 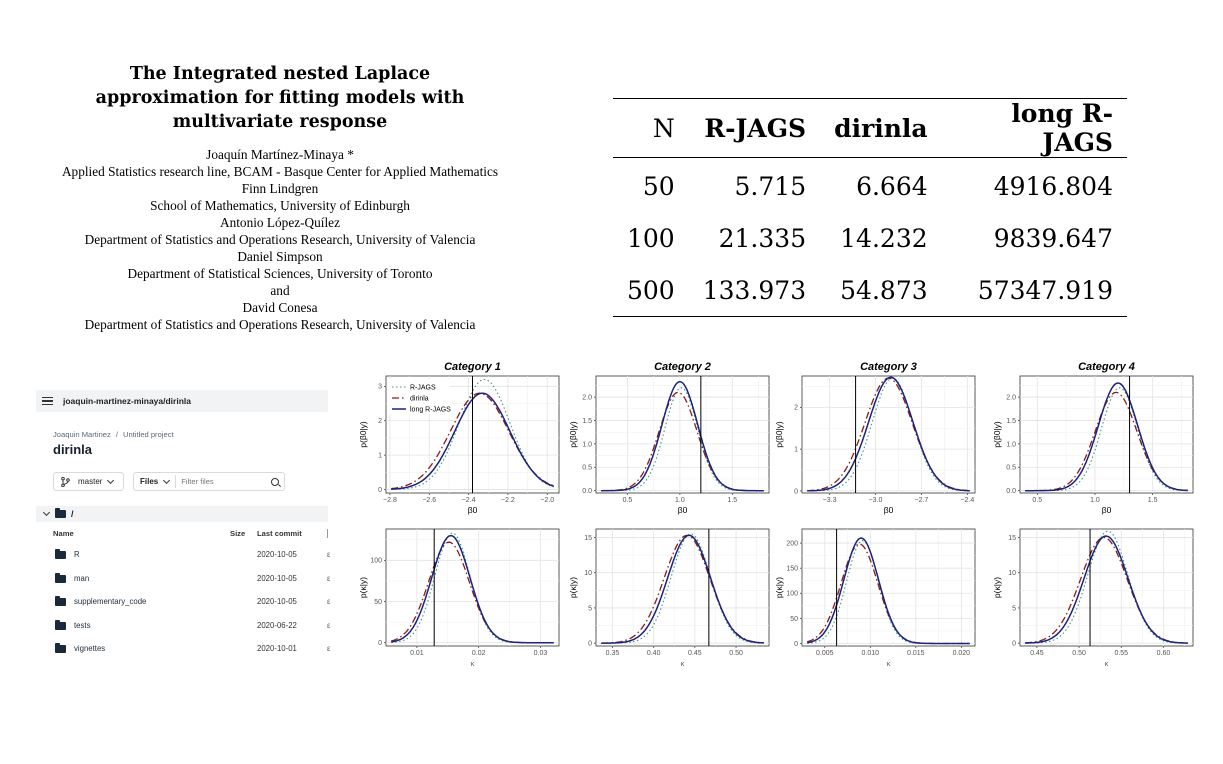 I want to click on filter-files-input, so click(x=223, y=481).